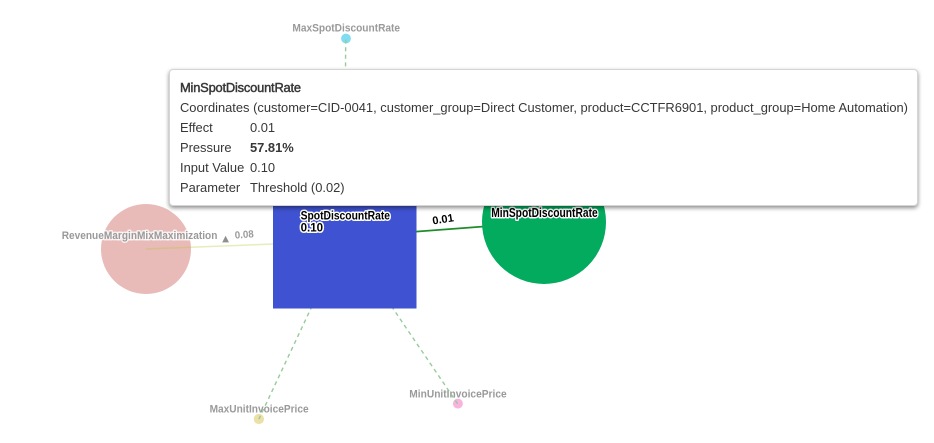 The height and width of the screenshot is (443, 934). I want to click on svg-text: MaxSpotDiscountRate, so click(346, 28).